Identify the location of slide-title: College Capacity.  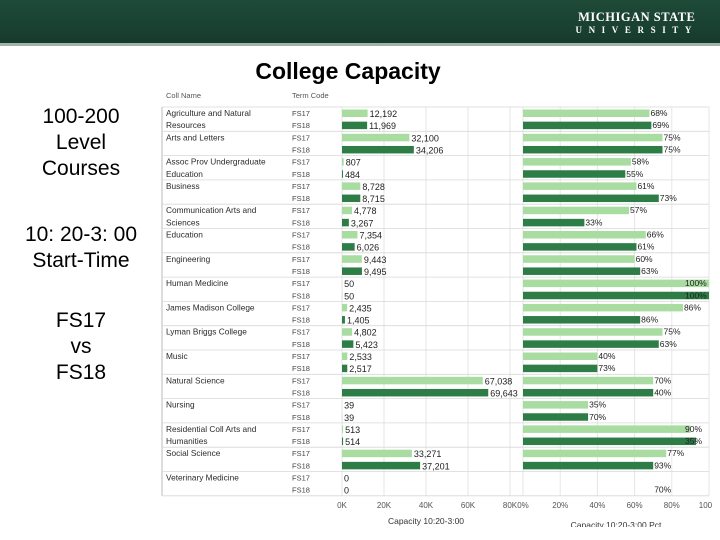
(348, 71).